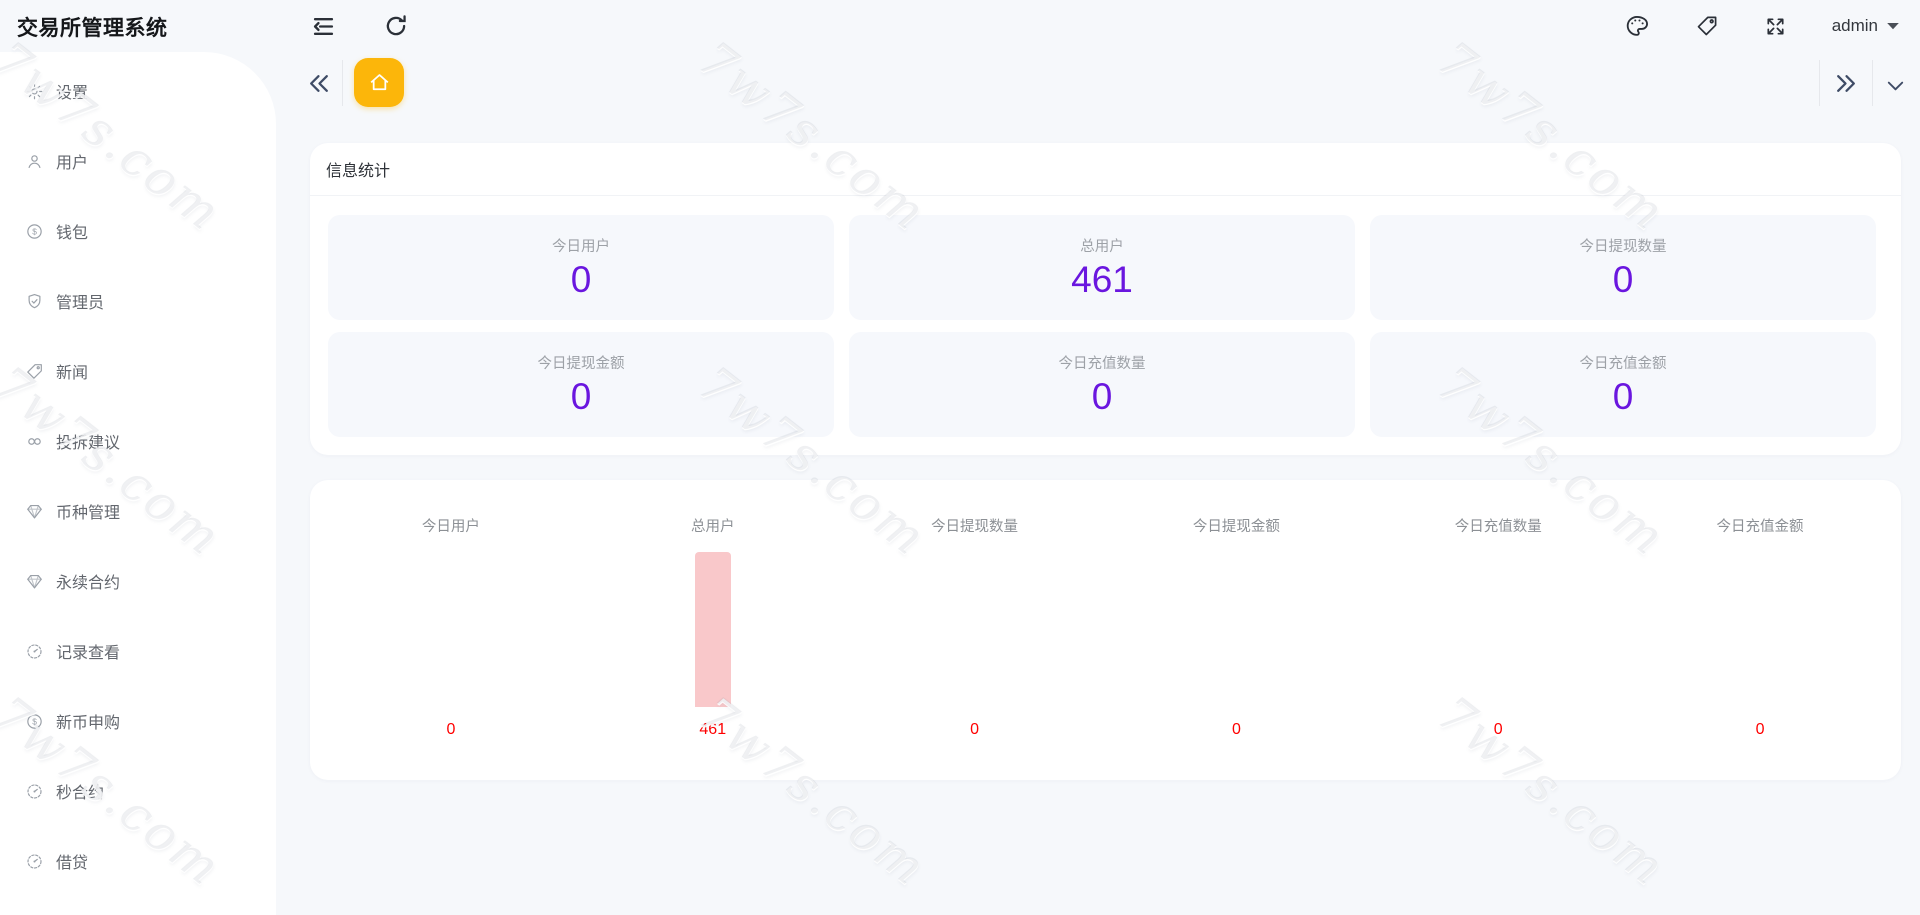 The width and height of the screenshot is (1920, 915). Describe the element at coordinates (396, 26) in the screenshot. I see `refresh-icon` at that location.